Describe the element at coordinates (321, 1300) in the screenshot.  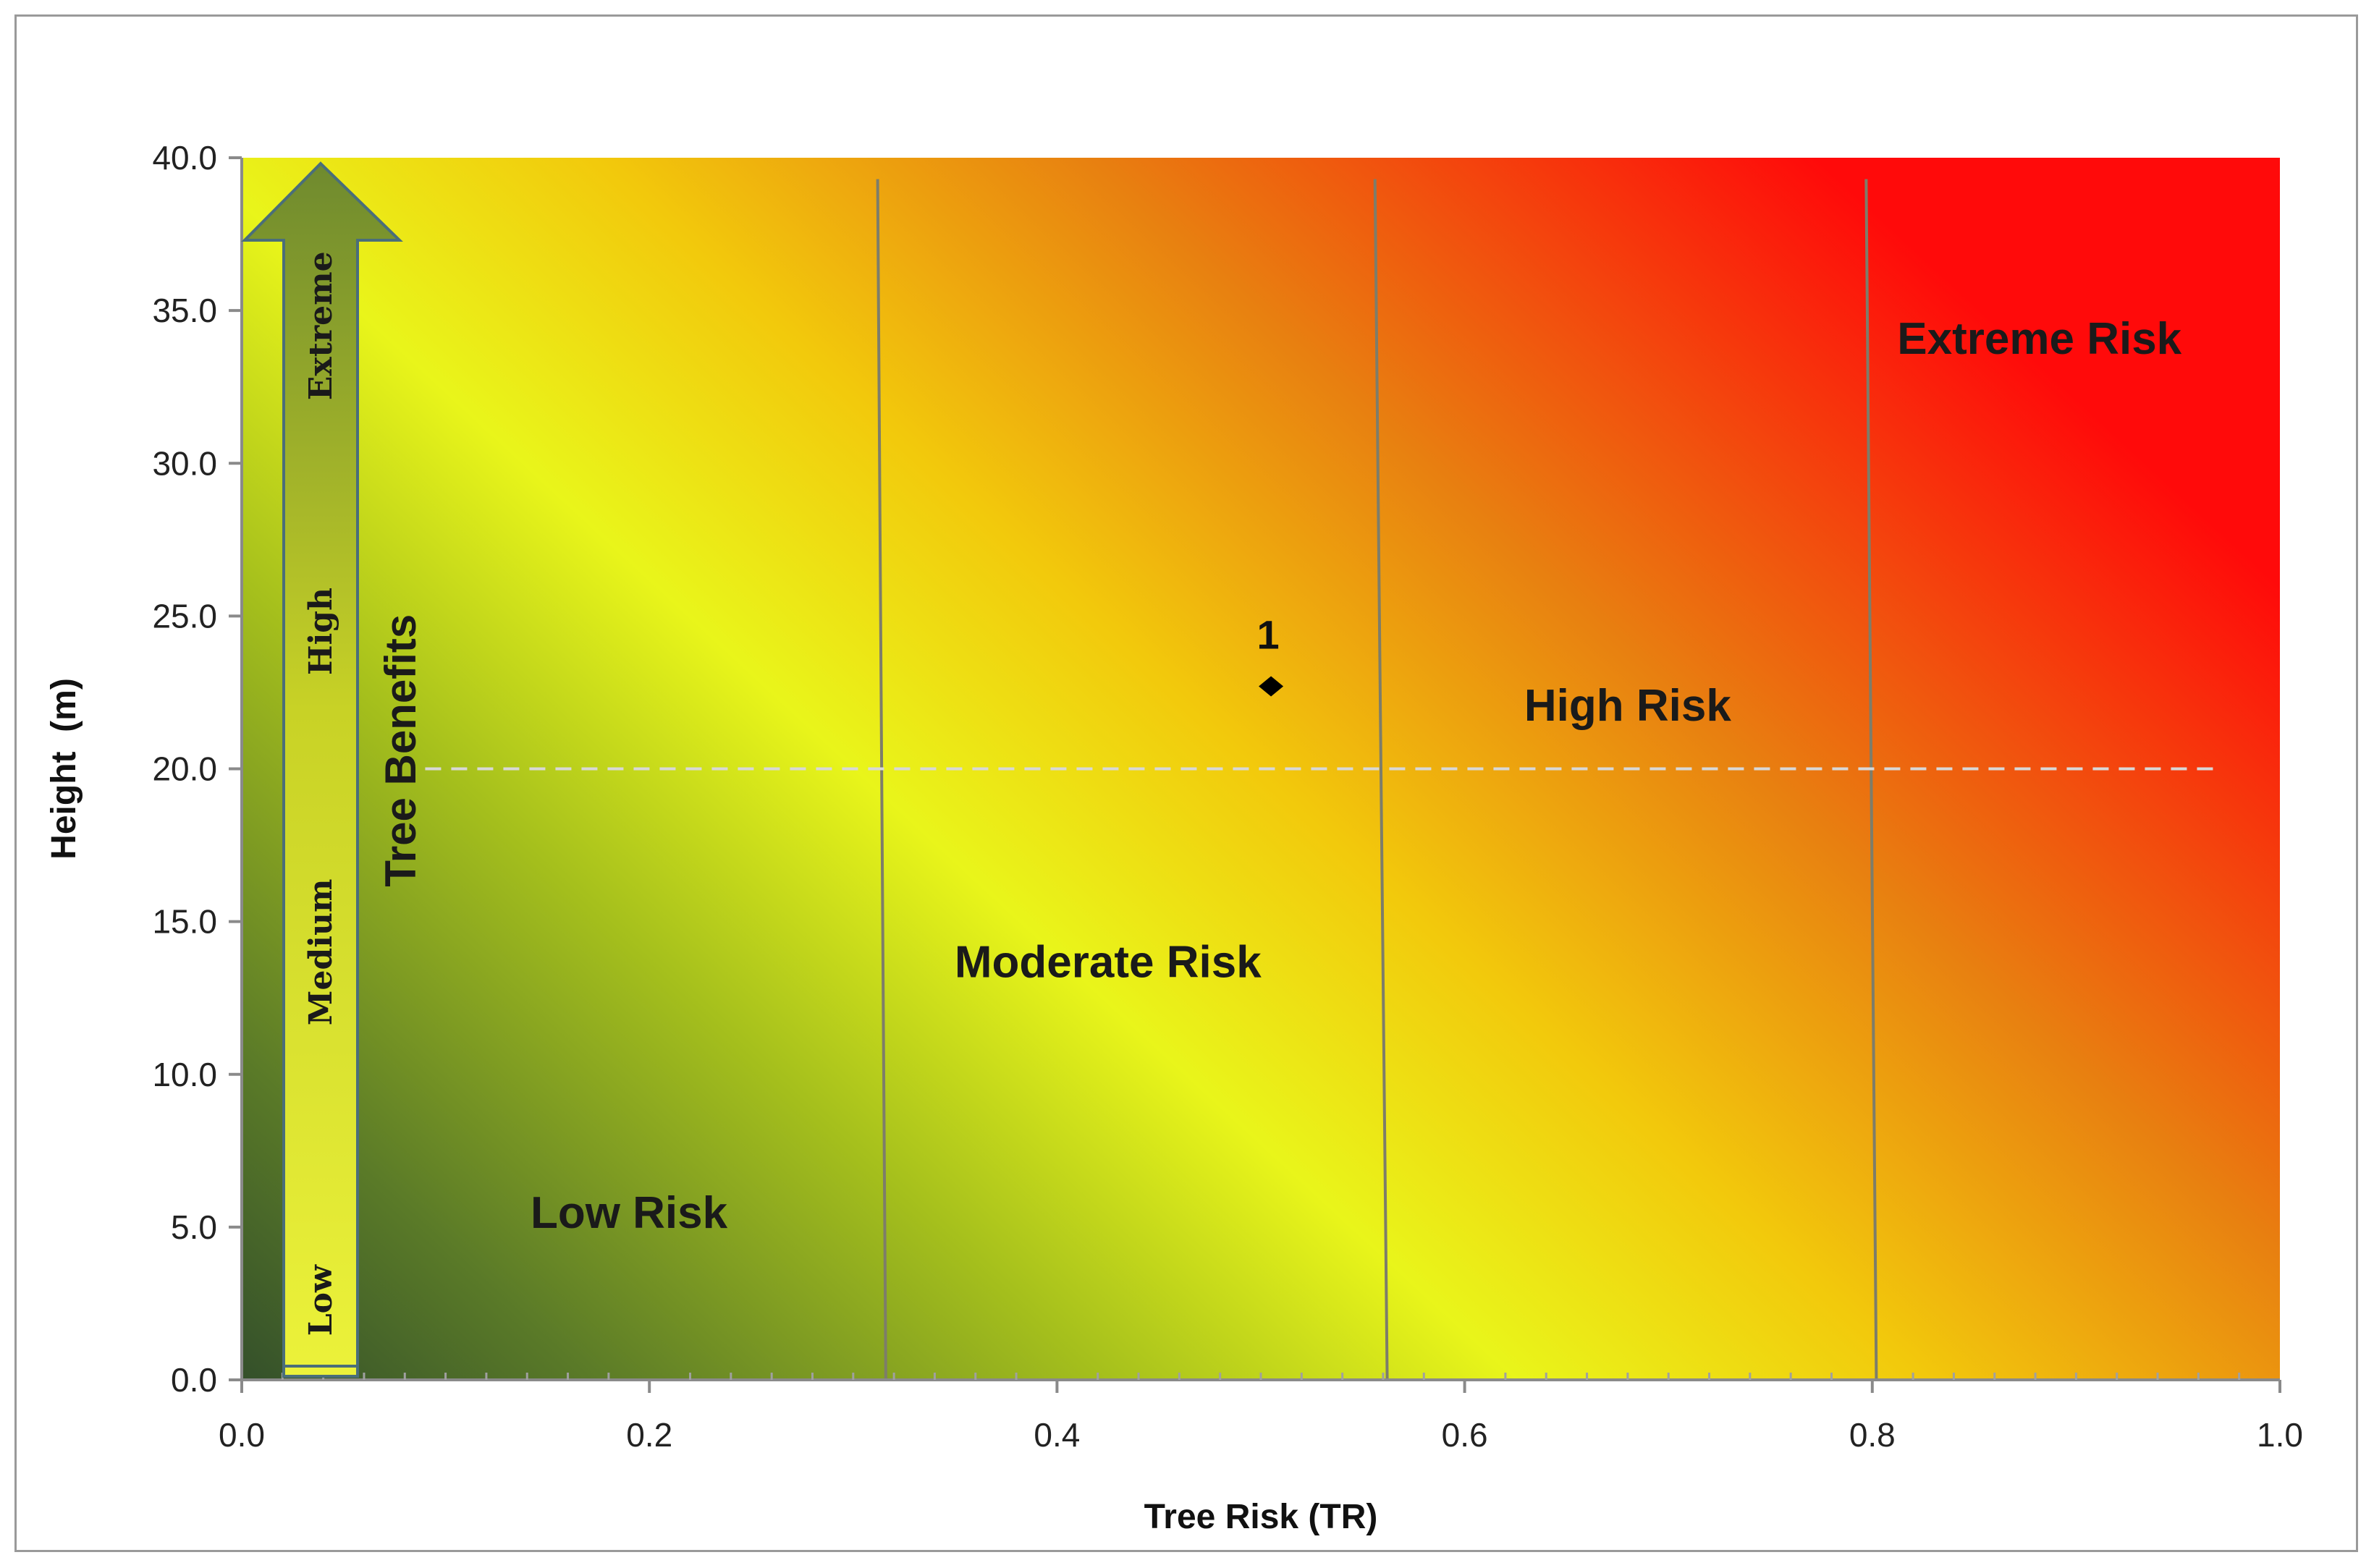
I see `benefit-level-low: Low` at that location.